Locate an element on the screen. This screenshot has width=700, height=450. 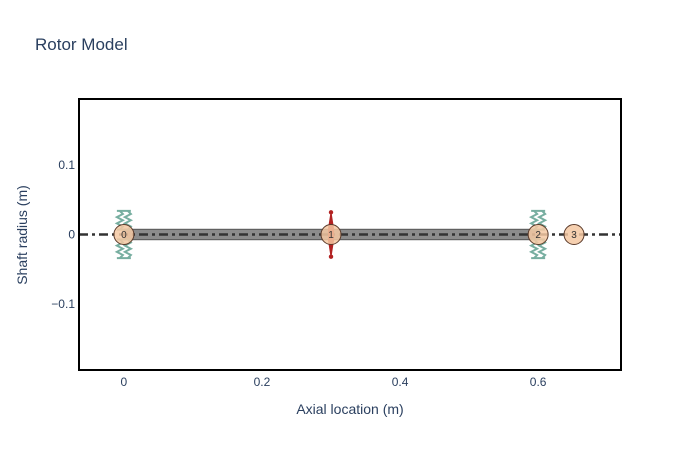
x-axis-title: Axial location (m) is located at coordinates (349, 409).